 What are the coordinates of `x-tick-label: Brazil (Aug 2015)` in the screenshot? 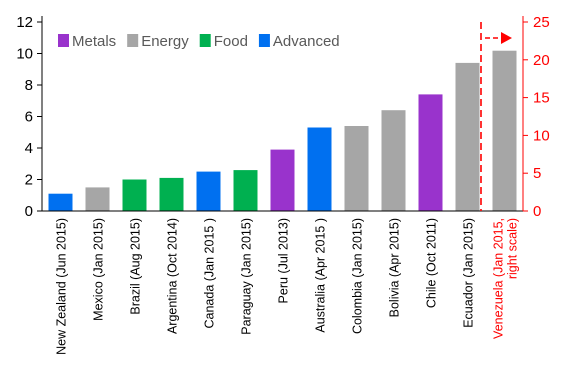 It's located at (136, 266).